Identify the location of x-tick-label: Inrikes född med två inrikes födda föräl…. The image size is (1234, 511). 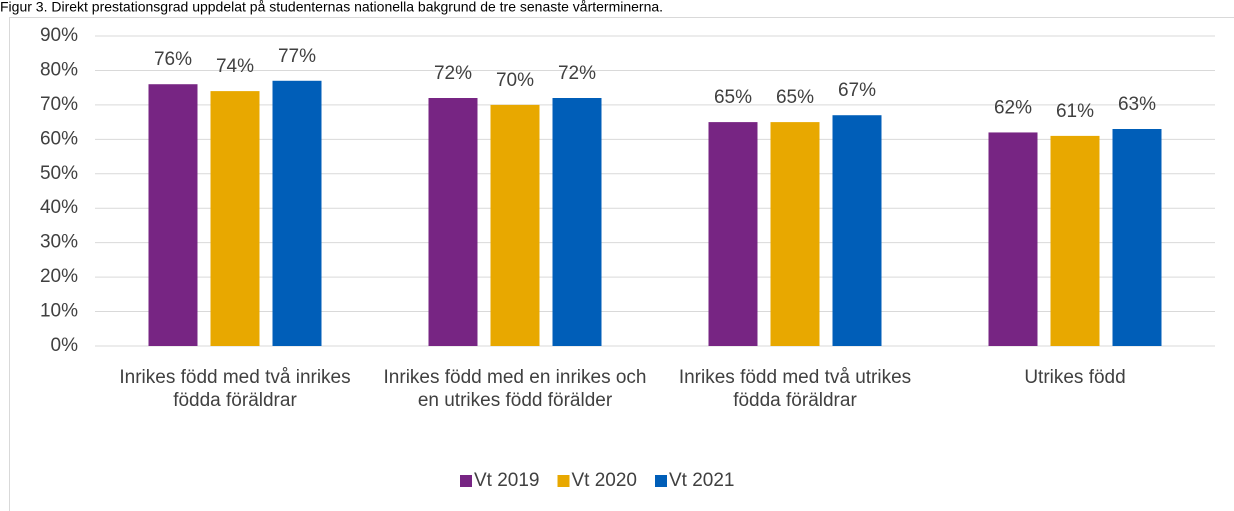
(235, 389).